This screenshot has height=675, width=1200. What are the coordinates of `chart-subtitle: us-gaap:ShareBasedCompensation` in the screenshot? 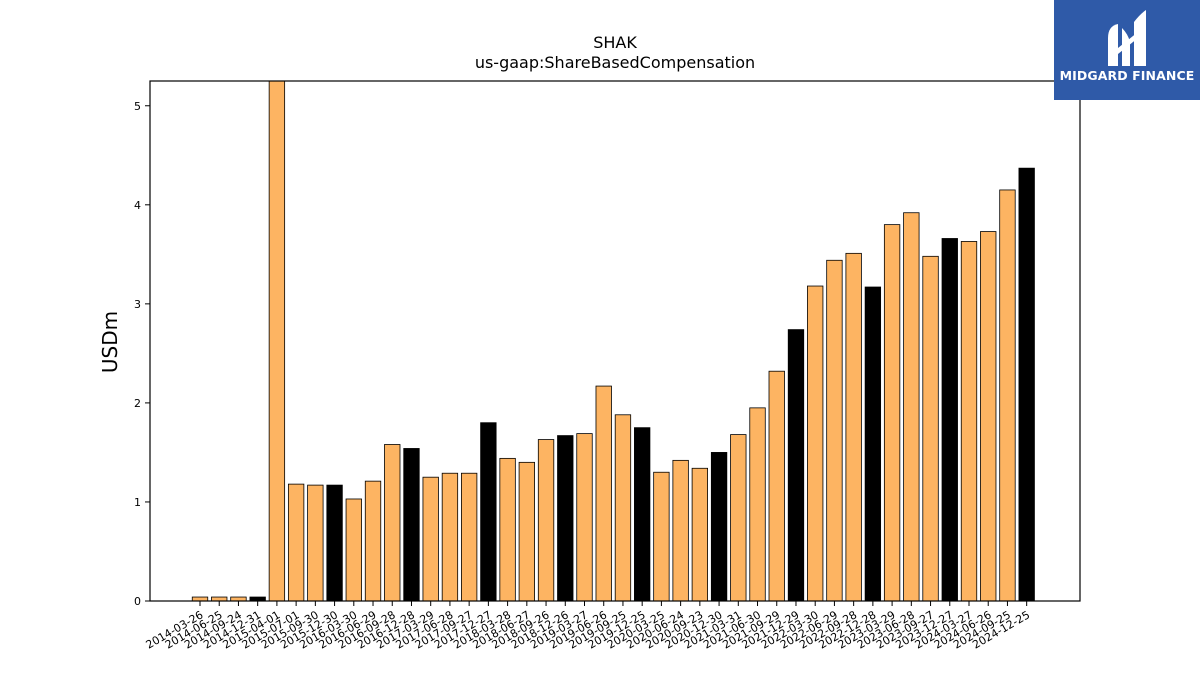 It's located at (615, 62).